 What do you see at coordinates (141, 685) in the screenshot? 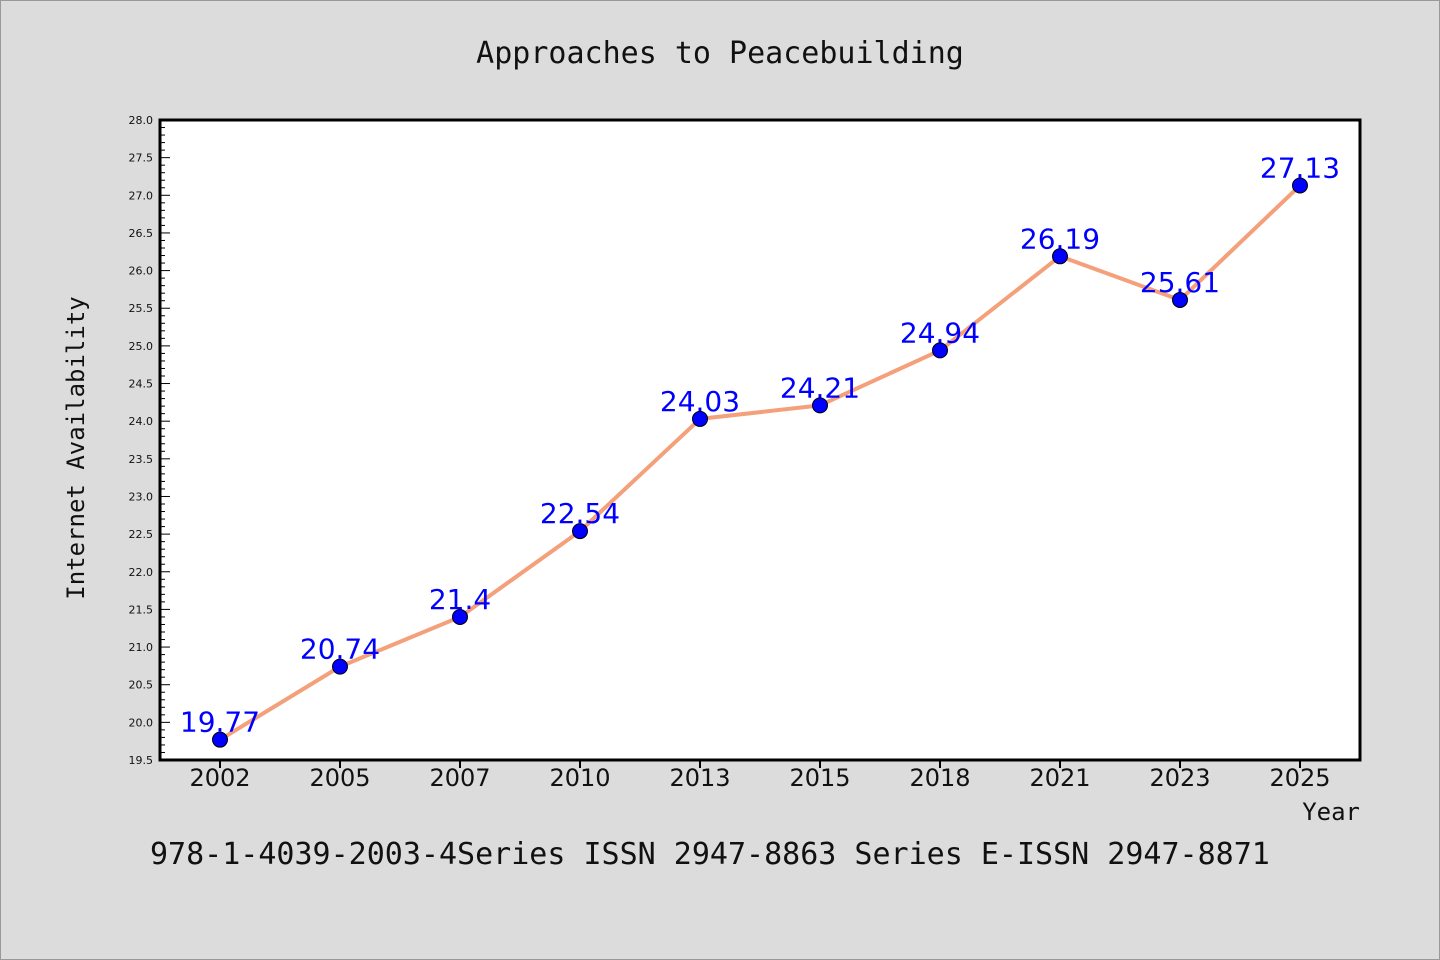
I see `y-tick-label: 20.5` at bounding box center [141, 685].